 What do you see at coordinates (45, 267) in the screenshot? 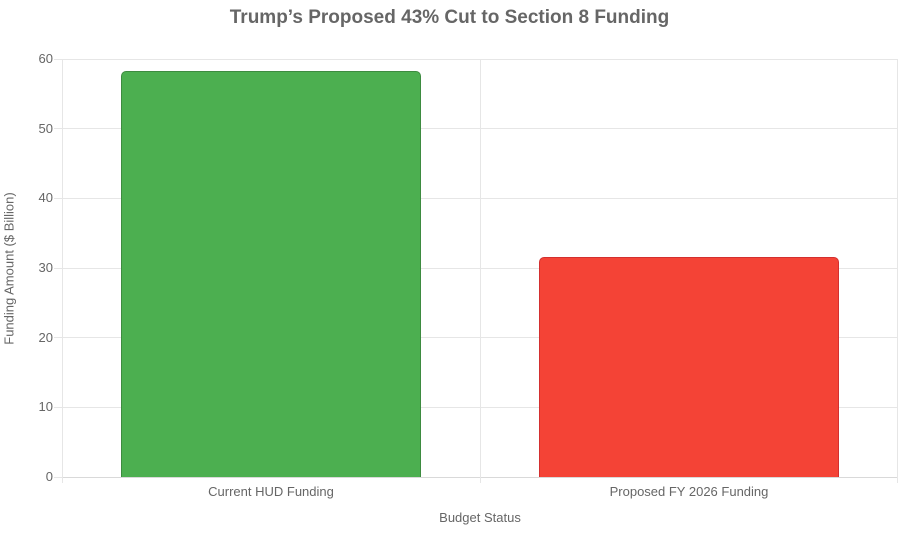
I see `y-tick-label: 30` at bounding box center [45, 267].